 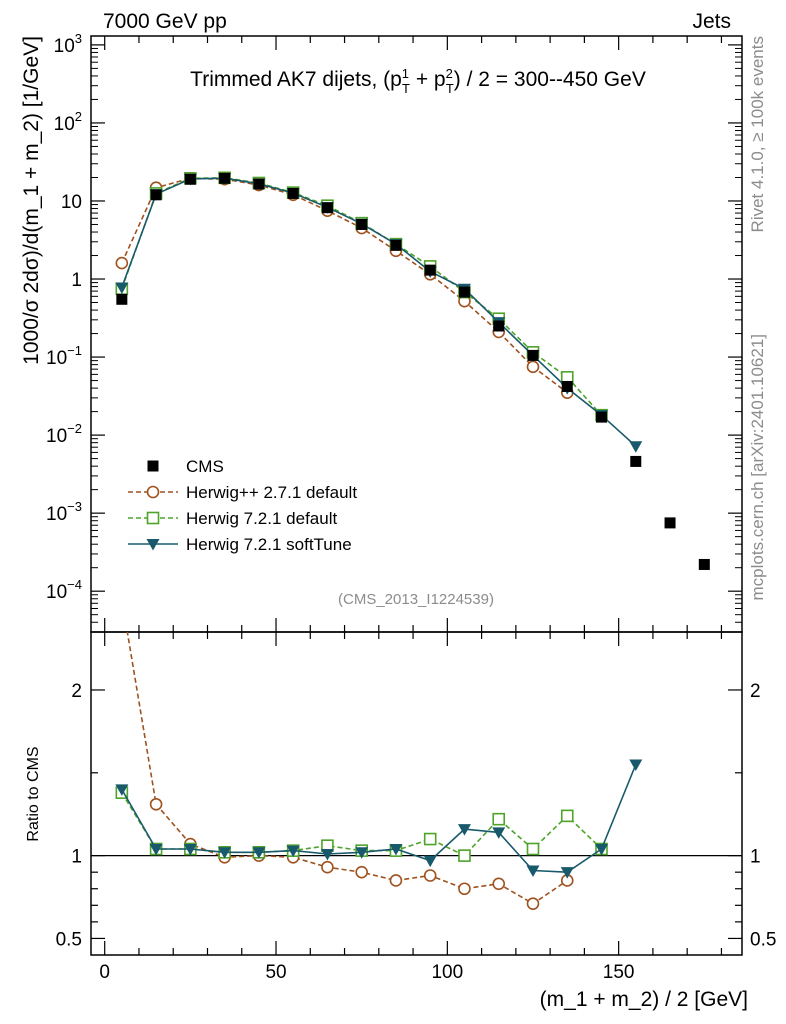 What do you see at coordinates (449, 73) in the screenshot?
I see `title-sup-2: 2` at bounding box center [449, 73].